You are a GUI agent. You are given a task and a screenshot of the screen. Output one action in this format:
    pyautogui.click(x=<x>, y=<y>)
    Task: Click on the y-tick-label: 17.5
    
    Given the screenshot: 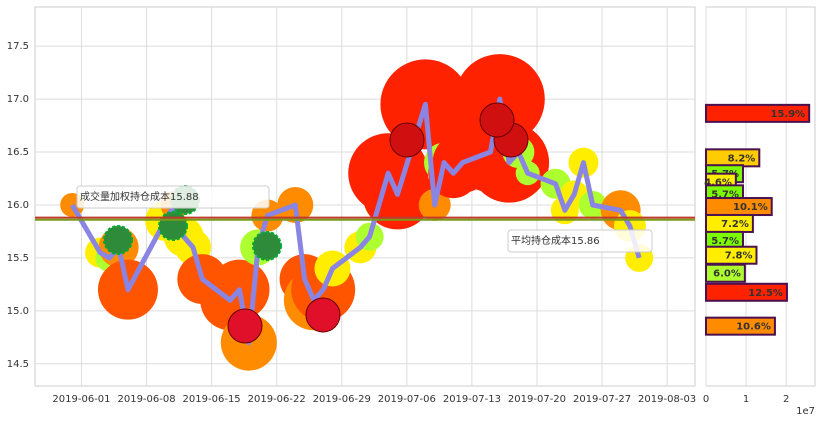 What is the action you would take?
    pyautogui.click(x=18, y=46)
    